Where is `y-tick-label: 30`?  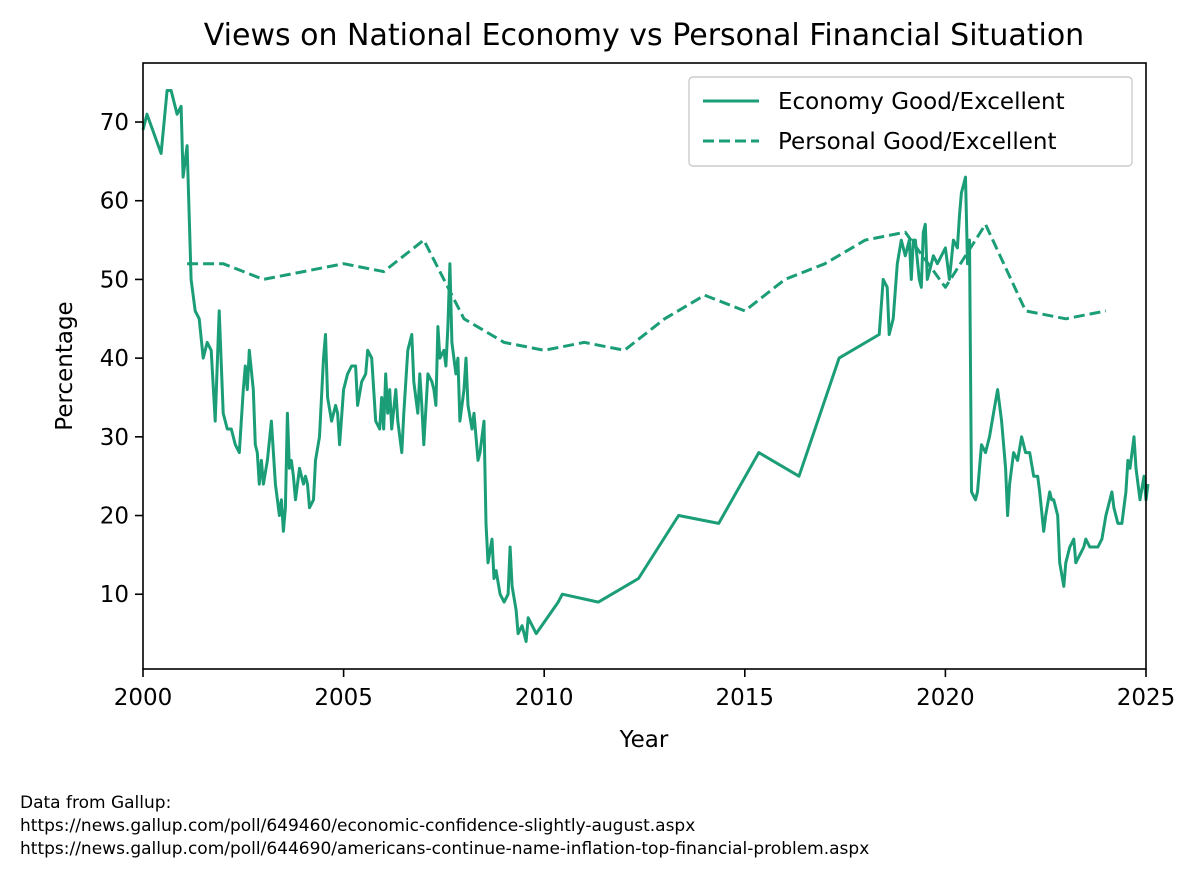 y-tick-label: 30 is located at coordinates (114, 438).